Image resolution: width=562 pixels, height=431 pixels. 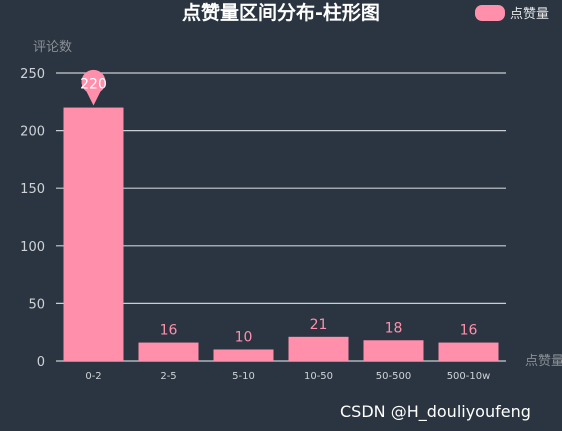 What do you see at coordinates (36, 304) in the screenshot?
I see `y-tick-50: 50` at bounding box center [36, 304].